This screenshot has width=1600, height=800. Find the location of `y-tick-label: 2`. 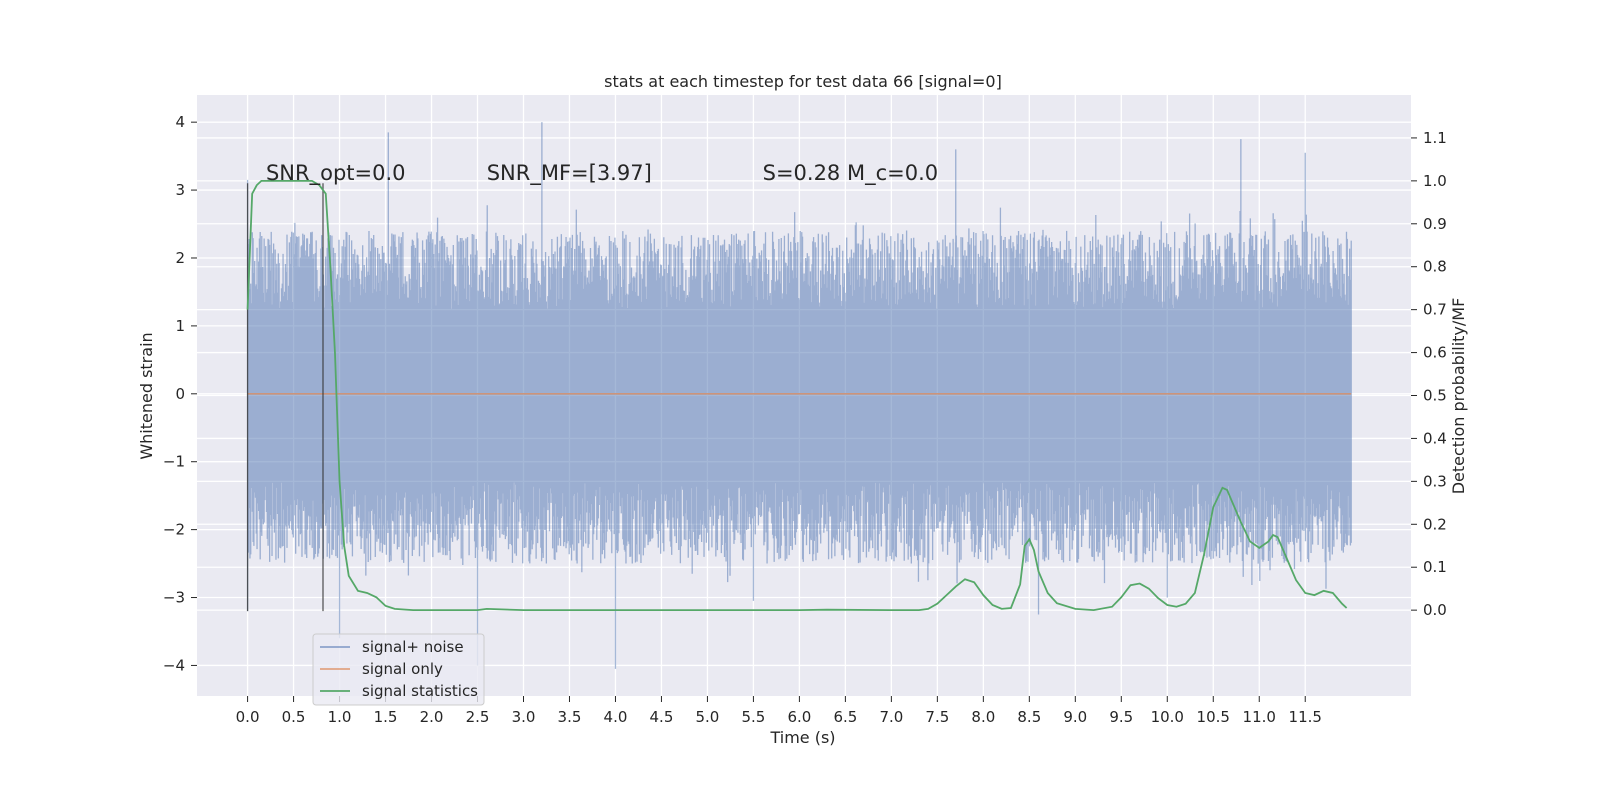

y-tick-label: 2 is located at coordinates (180, 258).